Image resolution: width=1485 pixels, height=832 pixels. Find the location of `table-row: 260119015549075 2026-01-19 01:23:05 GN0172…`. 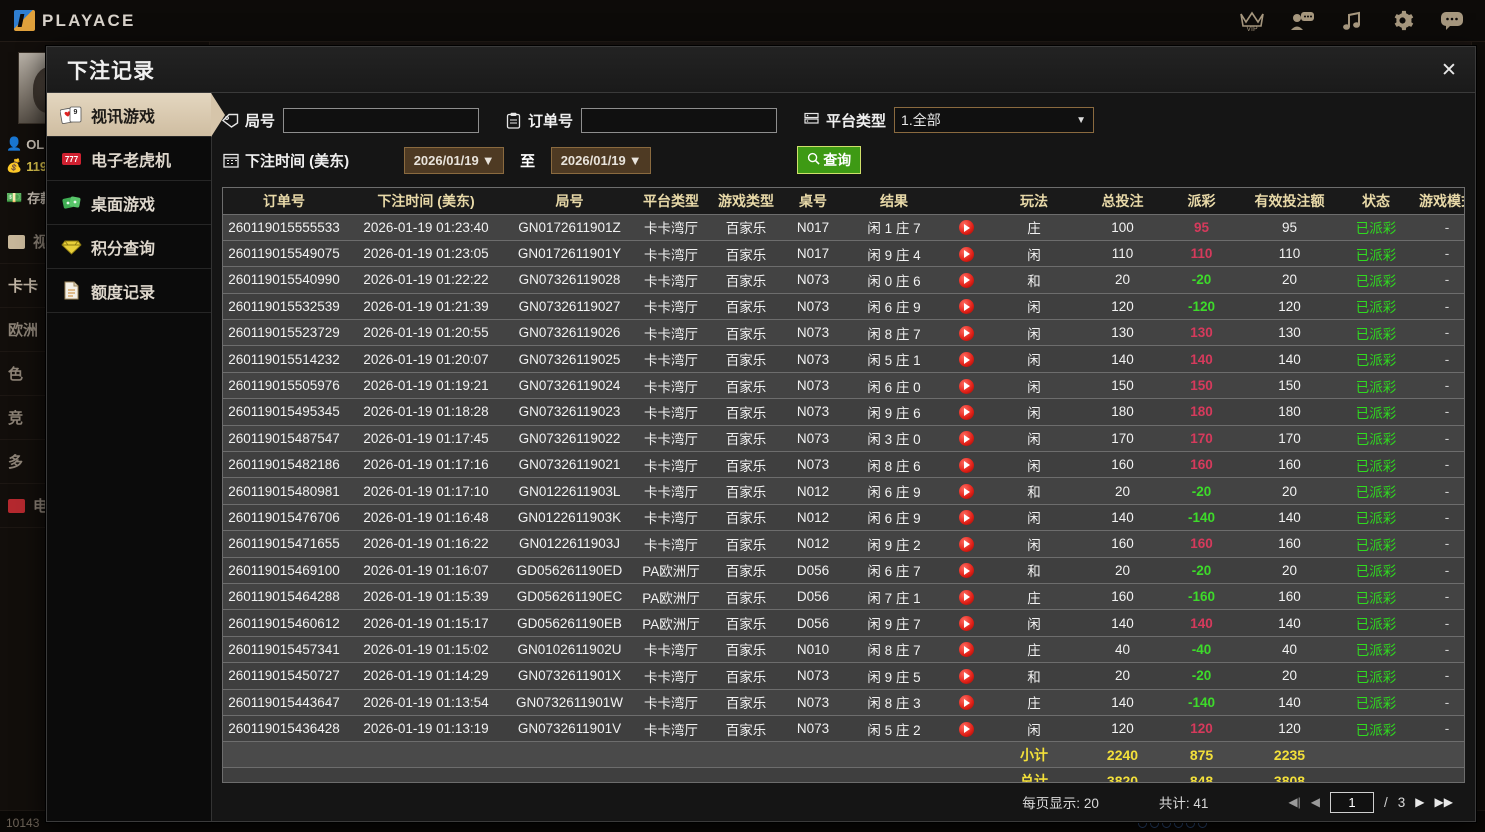

table-row: 260119015549075 2026-01-19 01:23:05 GN0172… is located at coordinates (843, 254).